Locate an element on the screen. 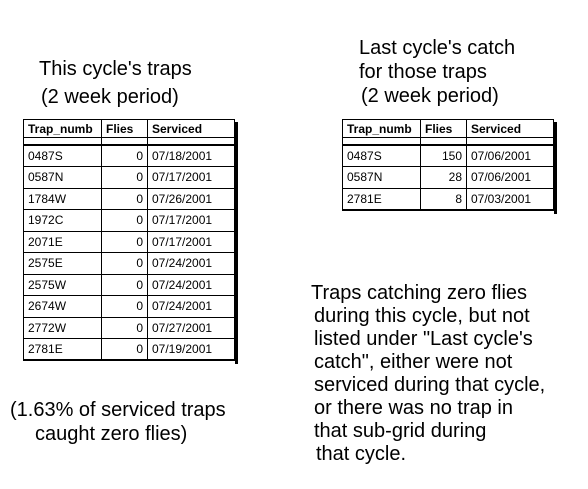  table-row: 0487S 150 07/06/2001 is located at coordinates (448, 155).